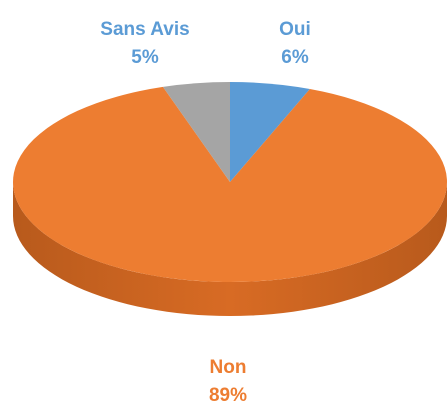 This screenshot has height=405, width=447. I want to click on slice-label: Oui, so click(295, 29).